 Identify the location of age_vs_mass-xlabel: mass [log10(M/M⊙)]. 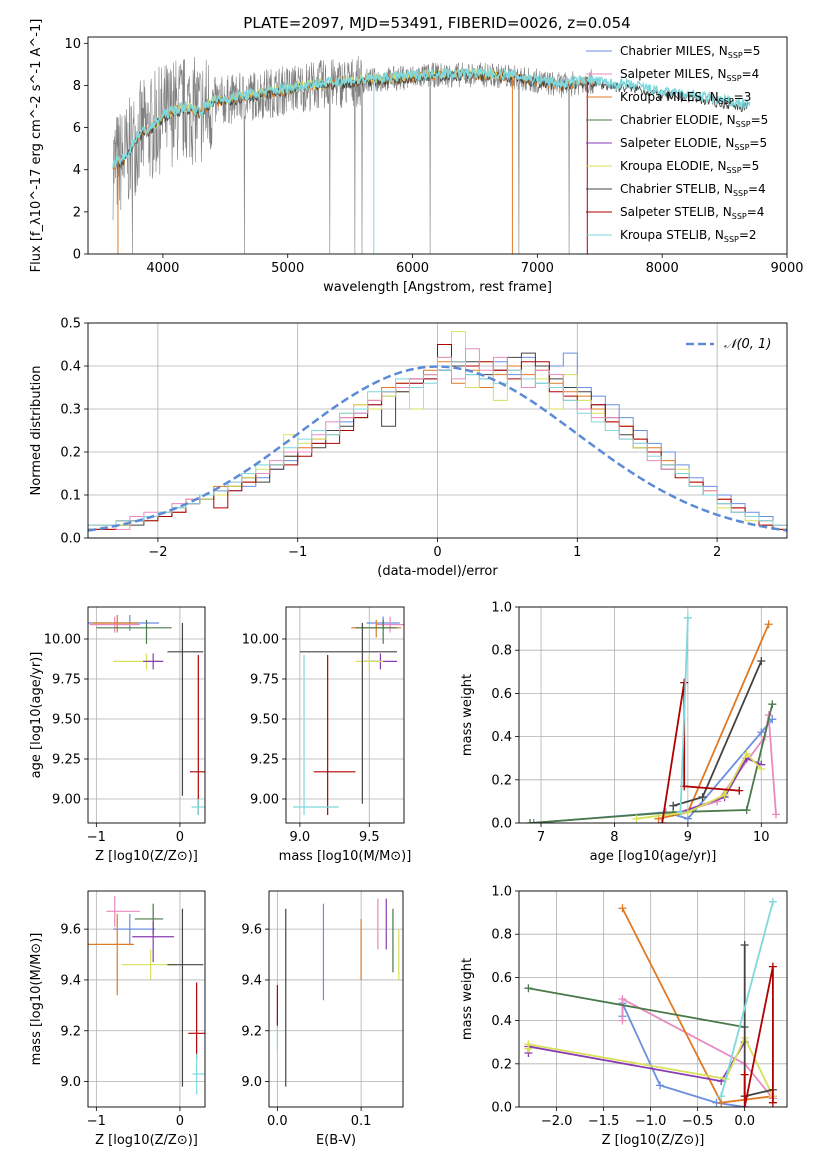
(345, 856).